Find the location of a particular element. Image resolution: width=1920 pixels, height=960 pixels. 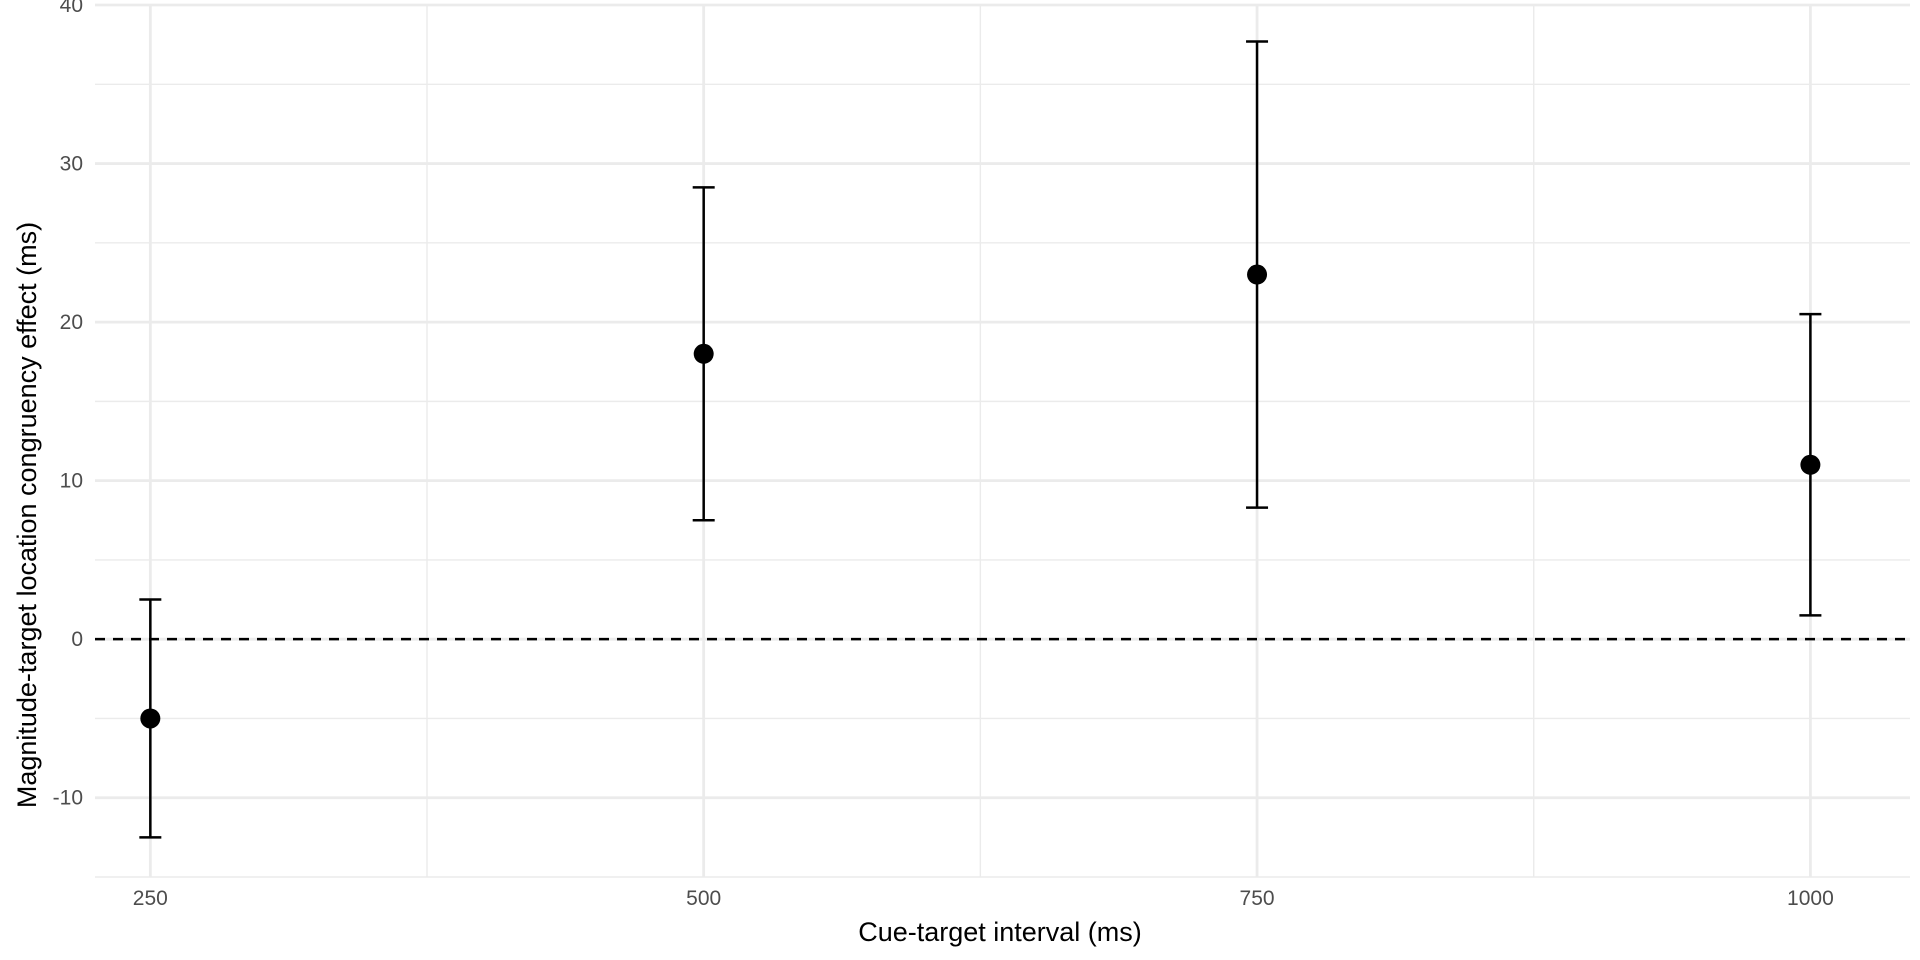

y-tick-label: 10 is located at coordinates (71, 481).